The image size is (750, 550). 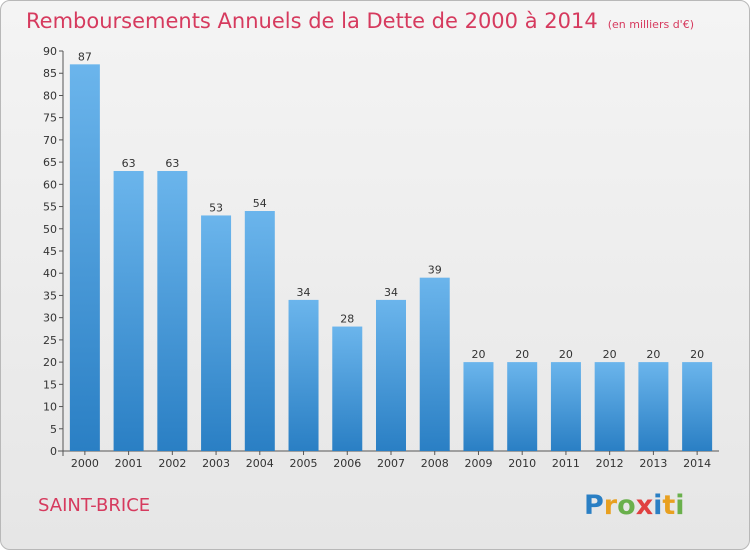 I want to click on x-tick-label: 2009, so click(x=478, y=463).